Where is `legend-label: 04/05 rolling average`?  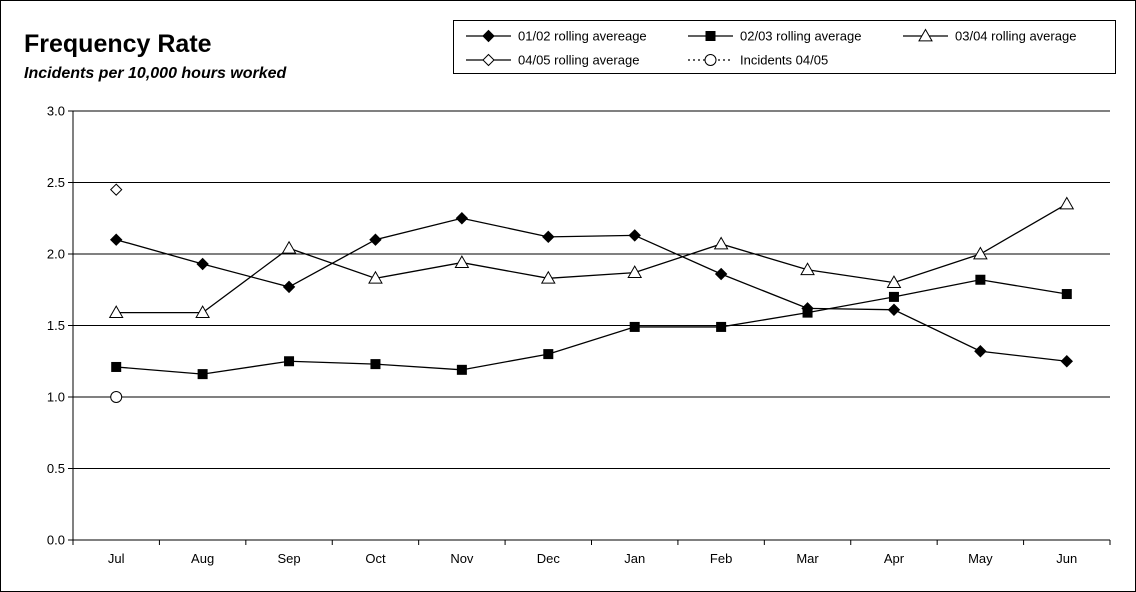 legend-label: 04/05 rolling average is located at coordinates (578, 60).